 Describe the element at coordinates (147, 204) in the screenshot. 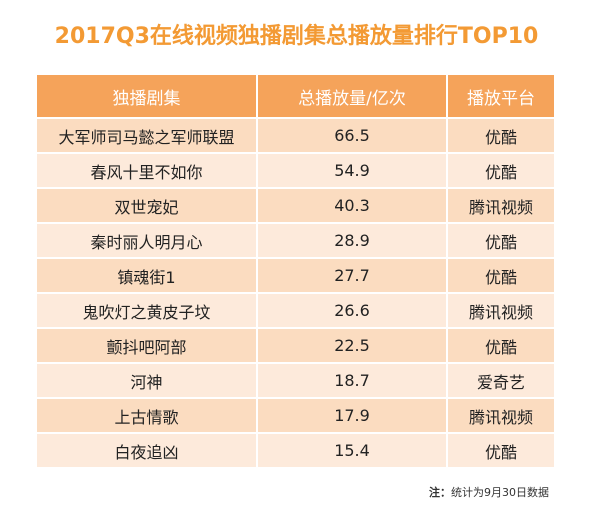

I see `cell-series: 双世宠妃` at that location.